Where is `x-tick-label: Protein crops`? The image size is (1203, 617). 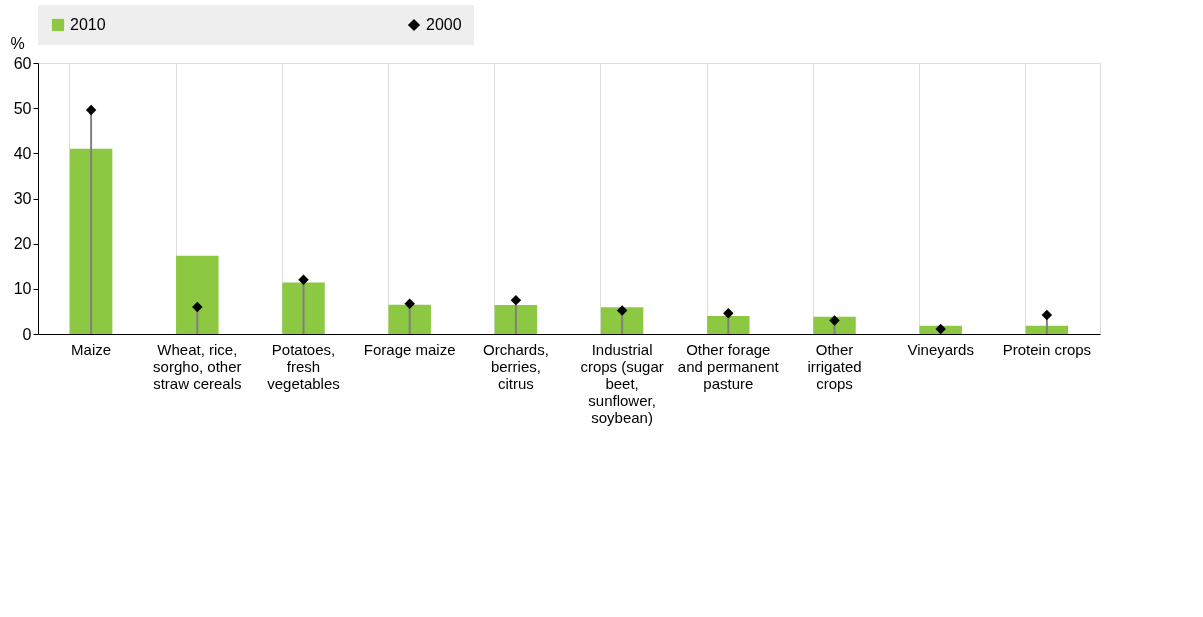 x-tick-label: Protein crops is located at coordinates (1047, 349).